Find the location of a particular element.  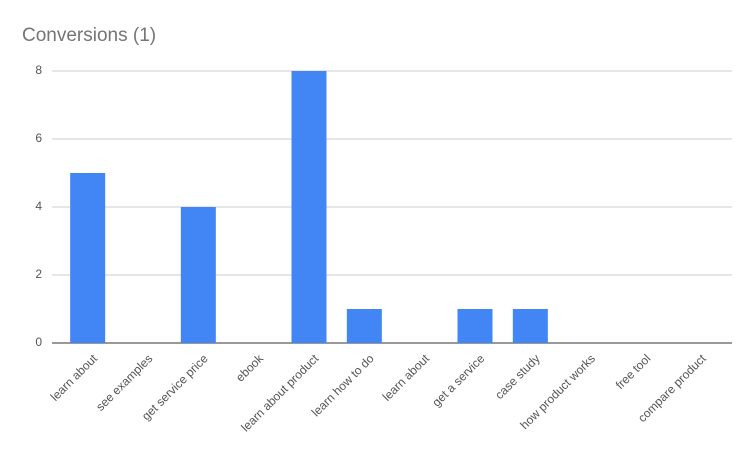

y-tick-label: 2 is located at coordinates (38, 274).